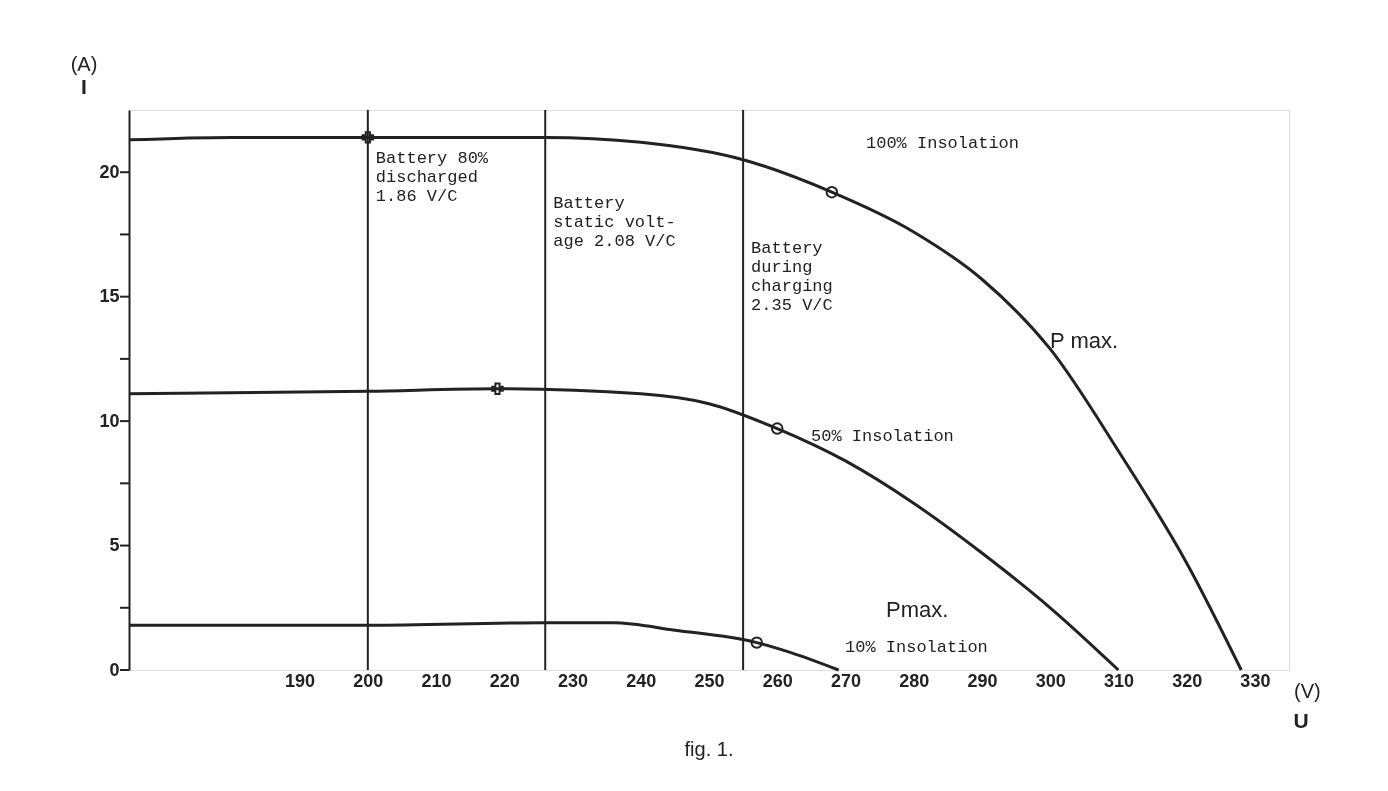 This screenshot has height=791, width=1388. Describe the element at coordinates (917, 609) in the screenshot. I see `annotation: Pmax.` at that location.